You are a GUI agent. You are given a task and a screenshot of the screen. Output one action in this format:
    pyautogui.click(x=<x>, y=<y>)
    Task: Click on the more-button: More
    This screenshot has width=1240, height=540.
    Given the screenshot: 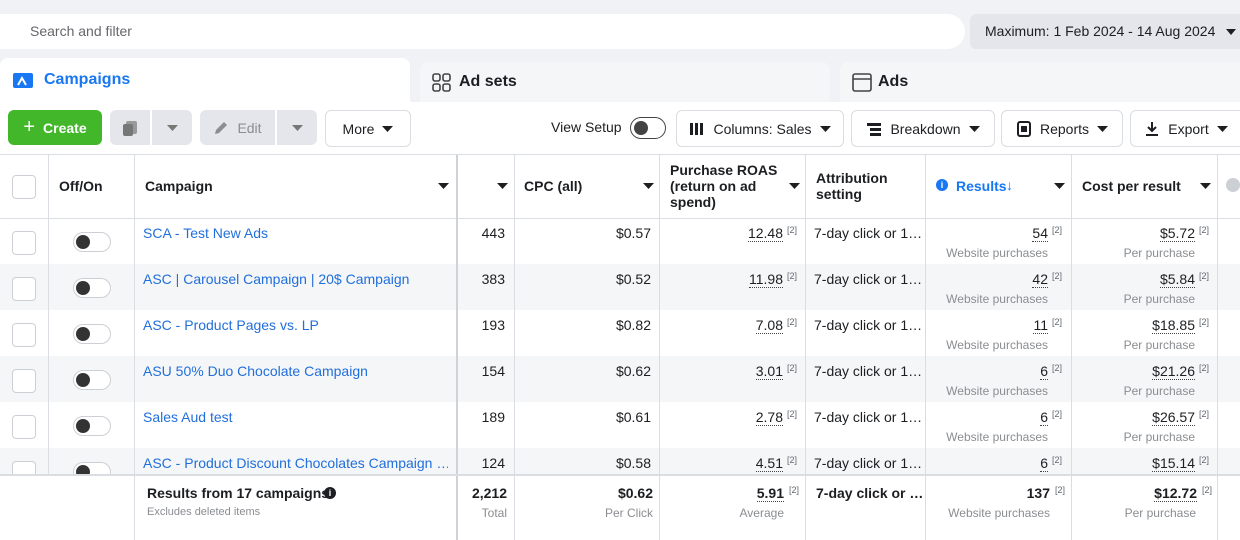 What is the action you would take?
    pyautogui.click(x=368, y=128)
    